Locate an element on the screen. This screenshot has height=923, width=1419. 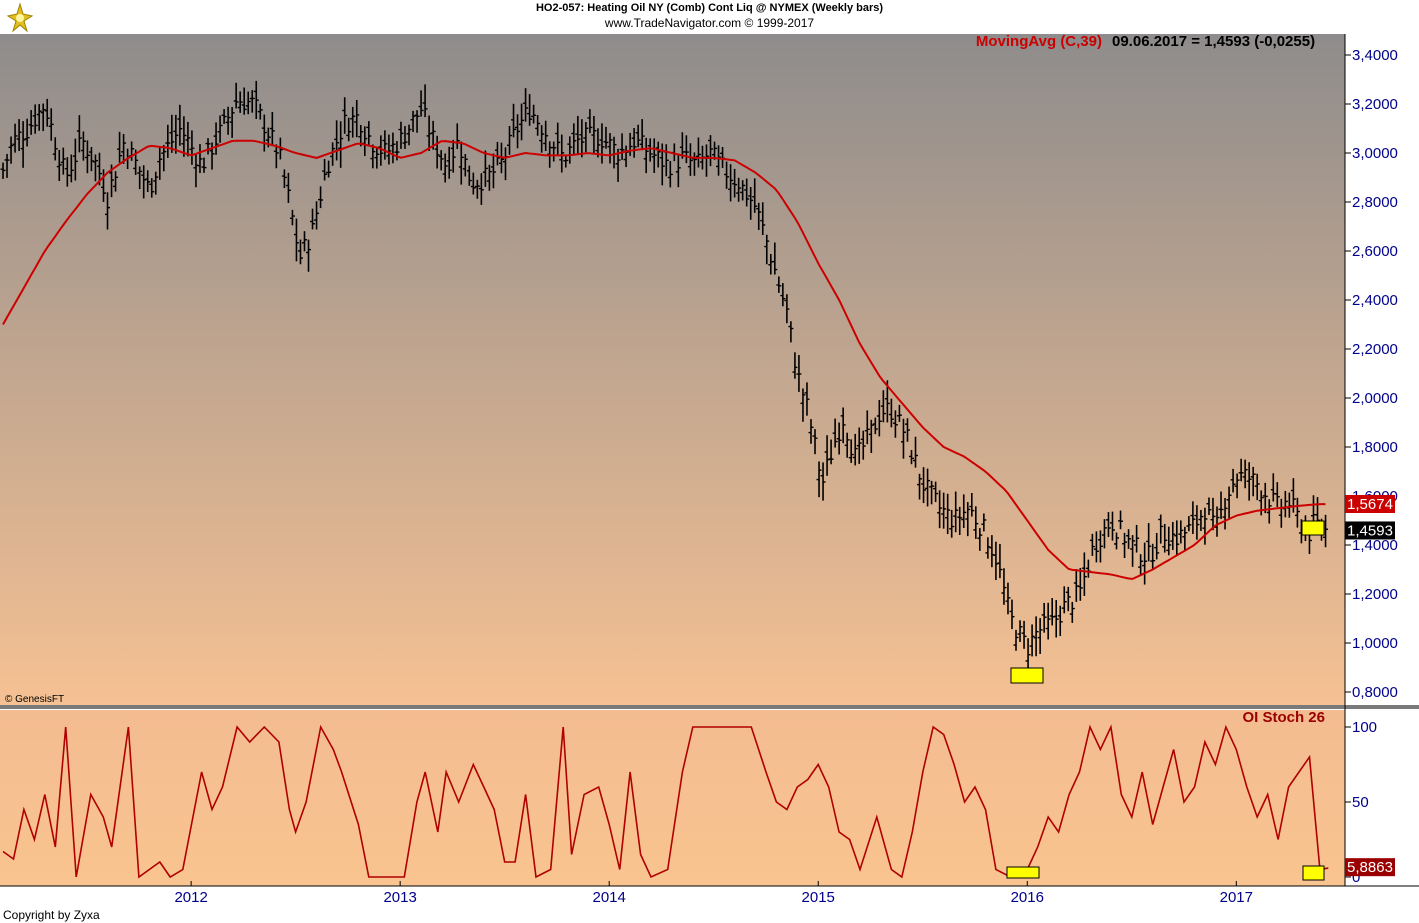
stoch-low-highlight-box is located at coordinates (1023, 872).